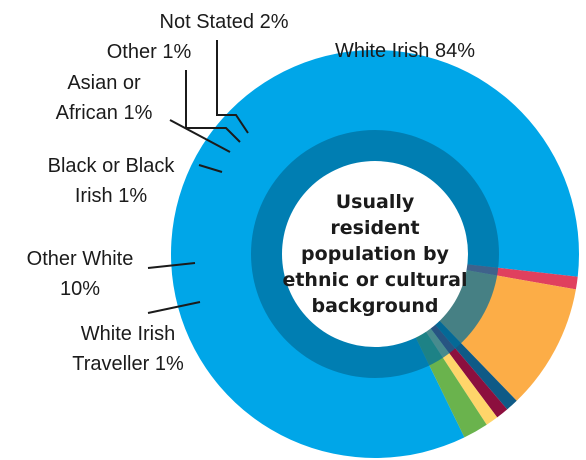 Image resolution: width=586 pixels, height=460 pixels. What do you see at coordinates (104, 98) in the screenshot?
I see `label-asian: Asian or African 1%` at bounding box center [104, 98].